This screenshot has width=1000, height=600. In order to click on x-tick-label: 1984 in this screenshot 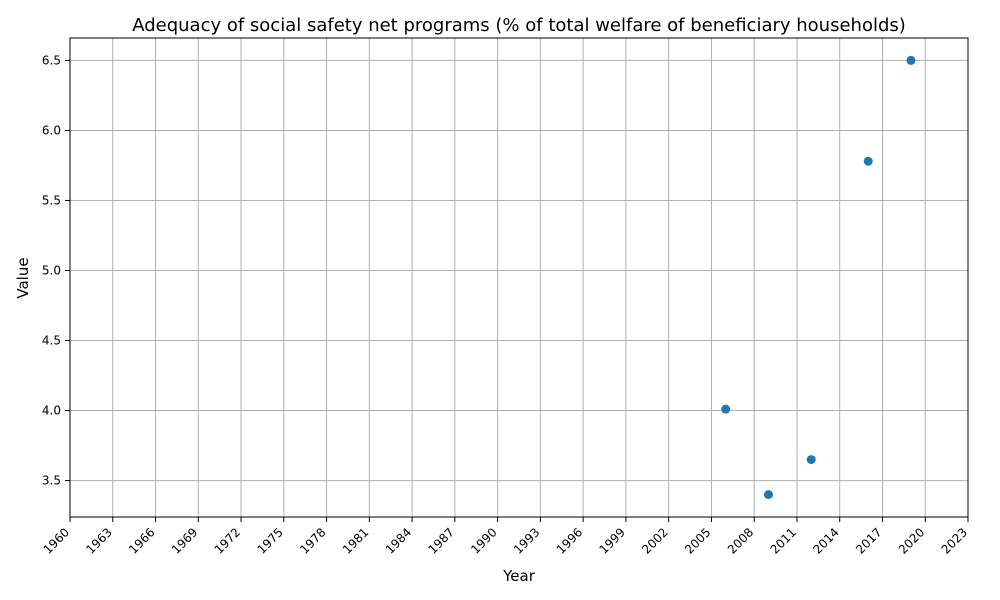, I will do `click(398, 540)`.